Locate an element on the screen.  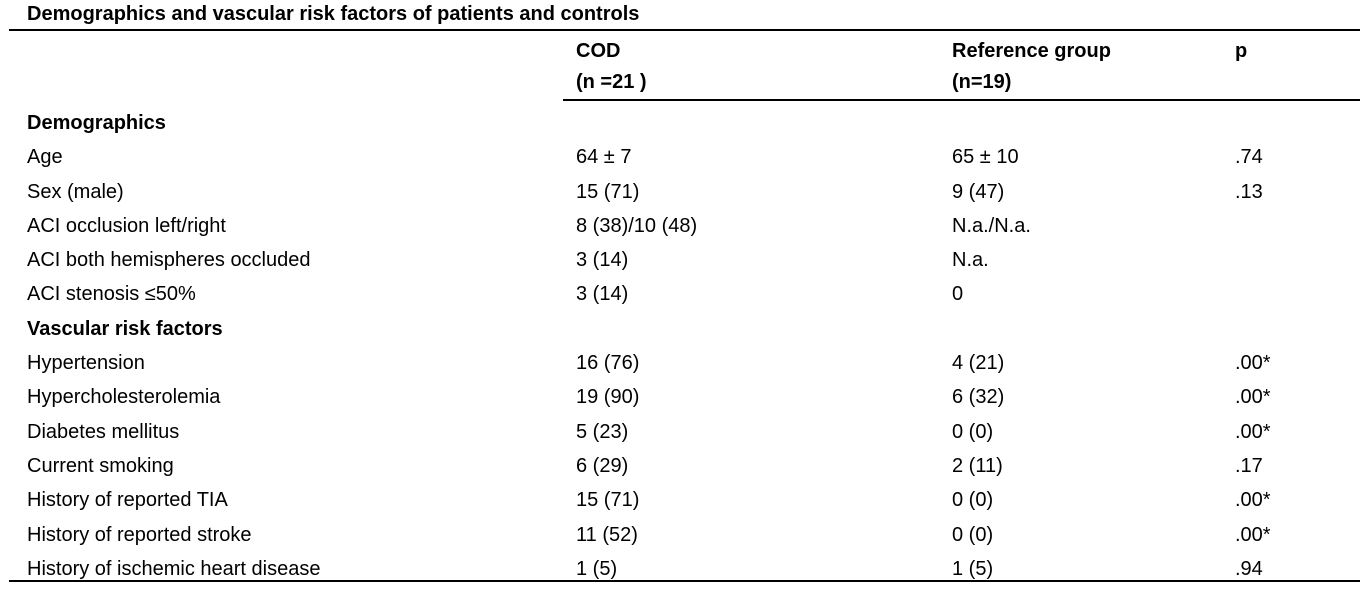
table-row-section-demographics: Demographics is located at coordinates (685, 123).